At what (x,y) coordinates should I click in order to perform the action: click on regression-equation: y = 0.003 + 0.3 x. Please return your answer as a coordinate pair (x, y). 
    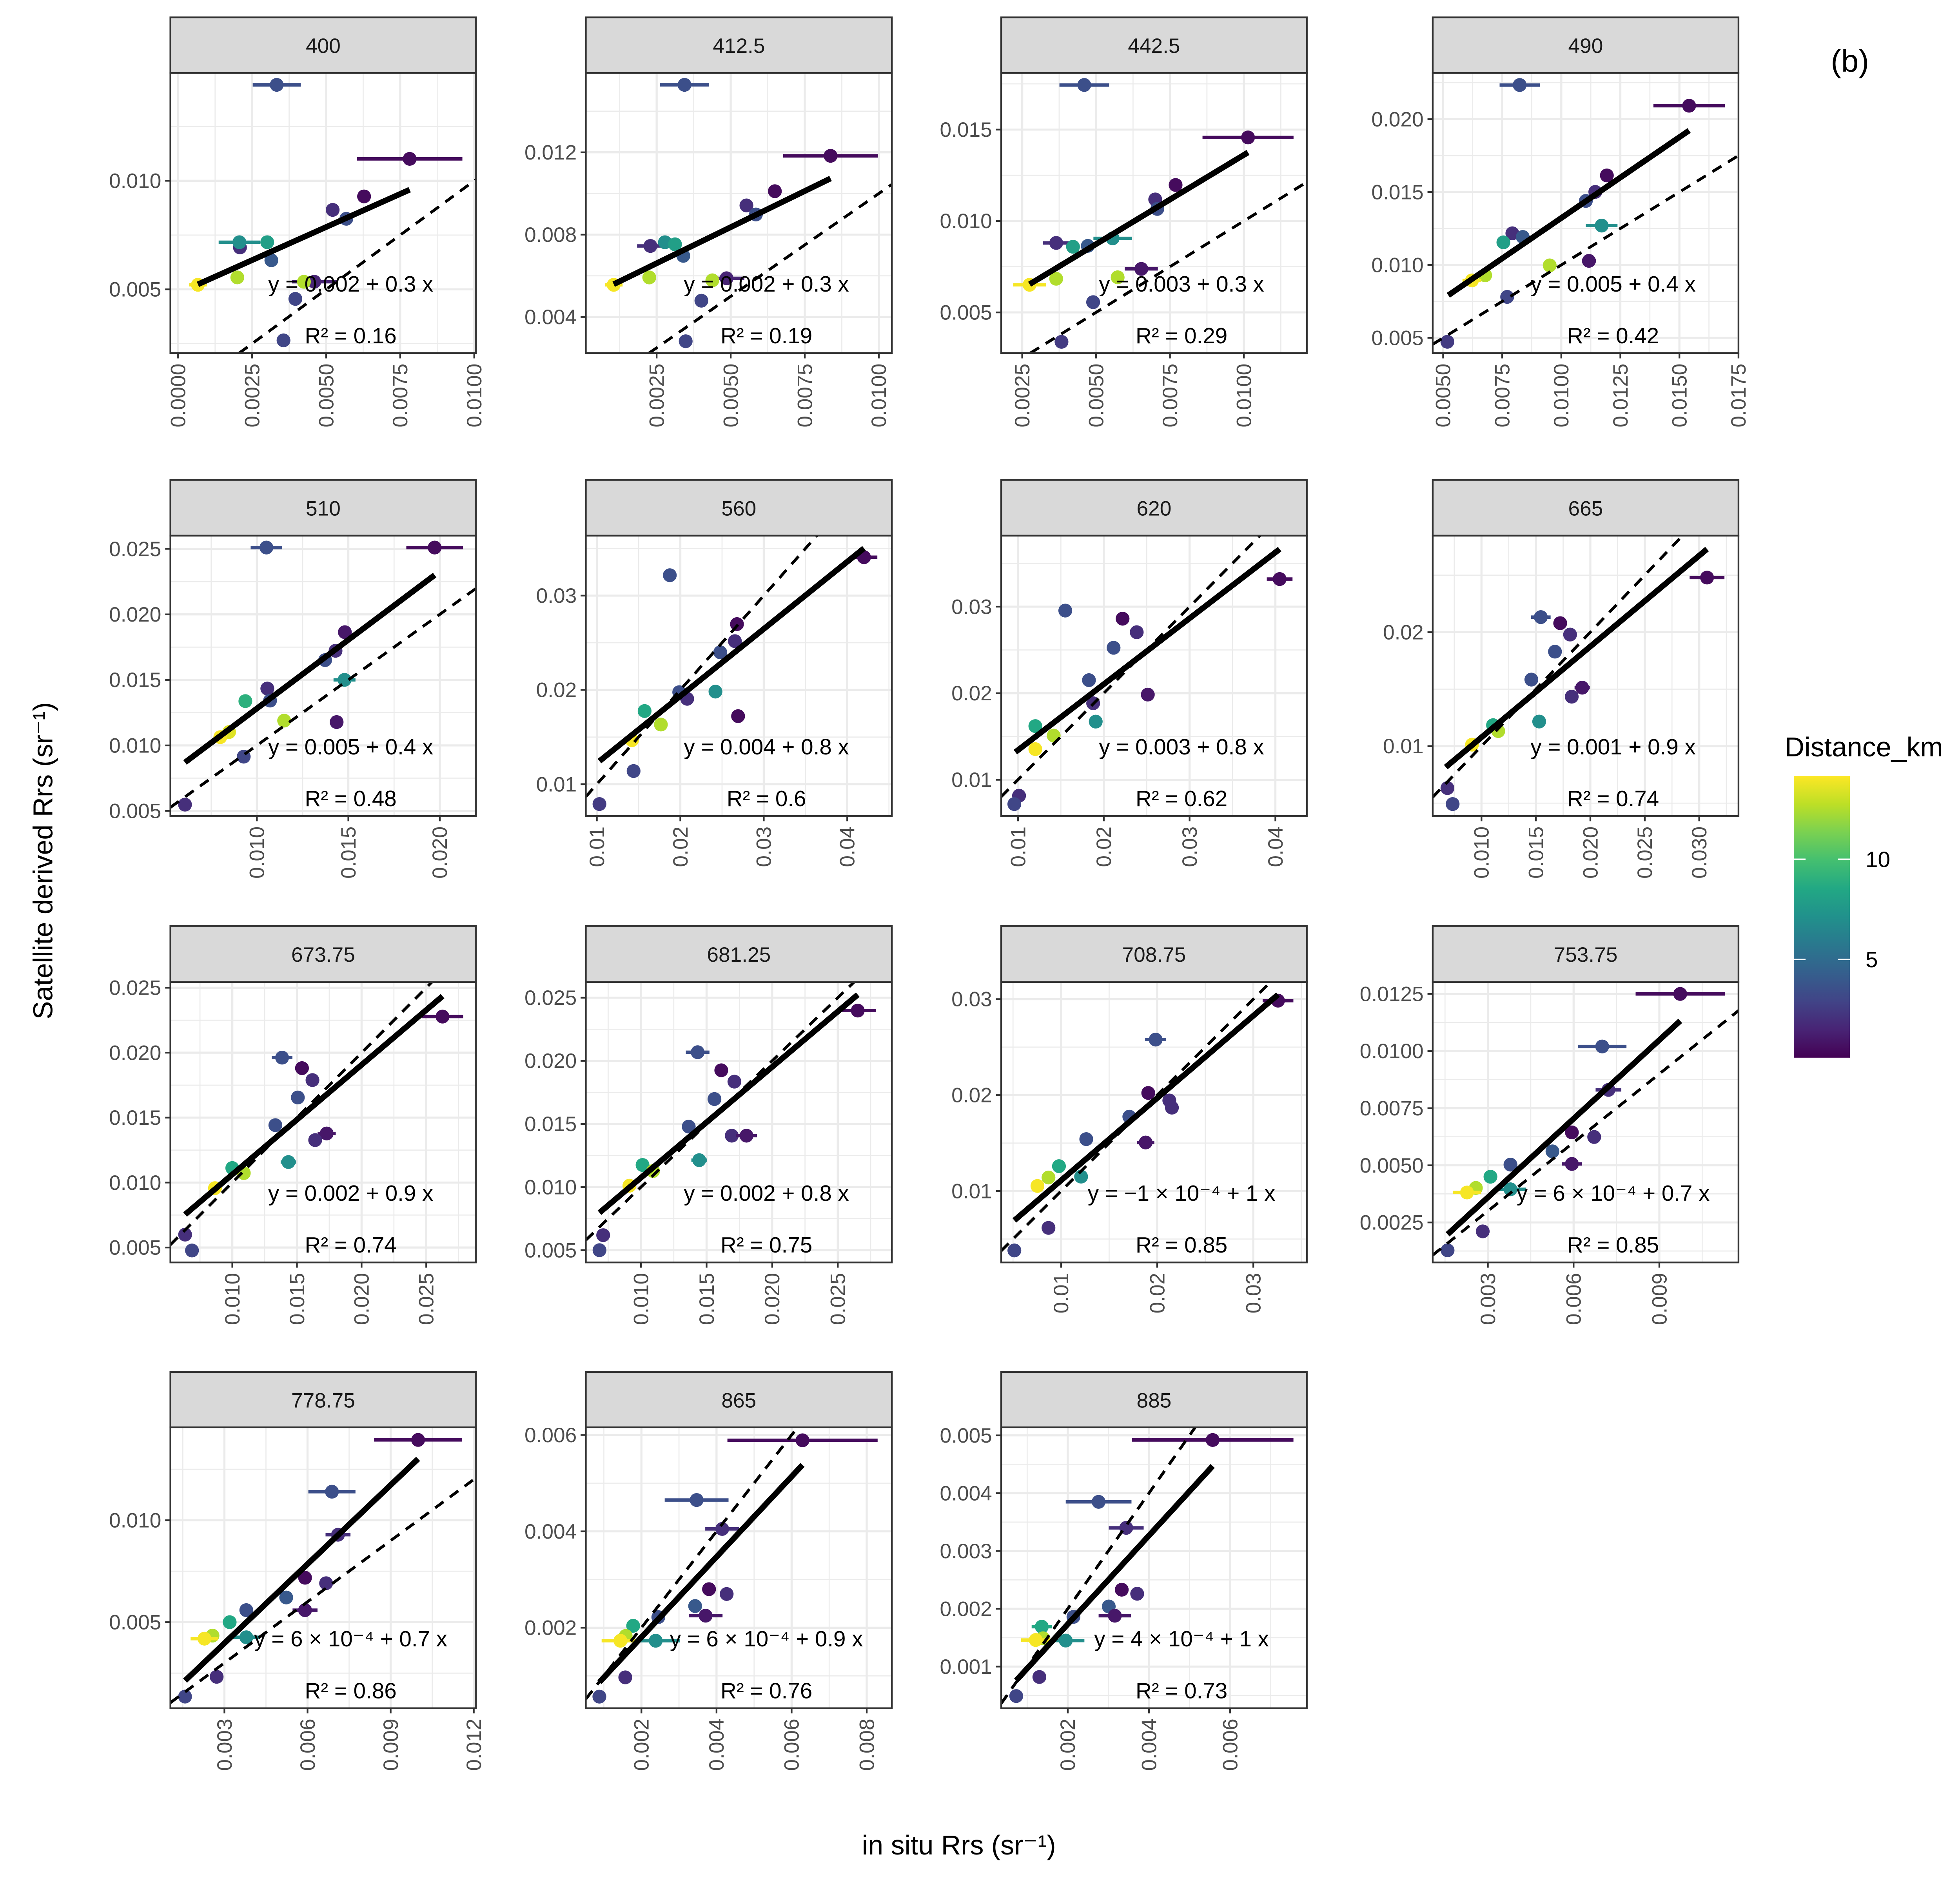
    Looking at the image, I should click on (1181, 284).